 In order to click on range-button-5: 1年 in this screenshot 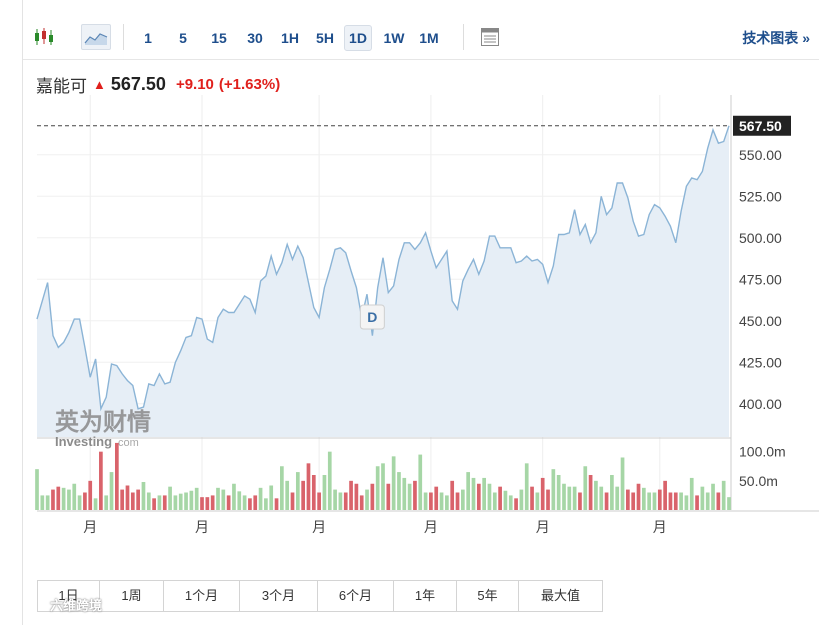, I will do `click(425, 596)`.